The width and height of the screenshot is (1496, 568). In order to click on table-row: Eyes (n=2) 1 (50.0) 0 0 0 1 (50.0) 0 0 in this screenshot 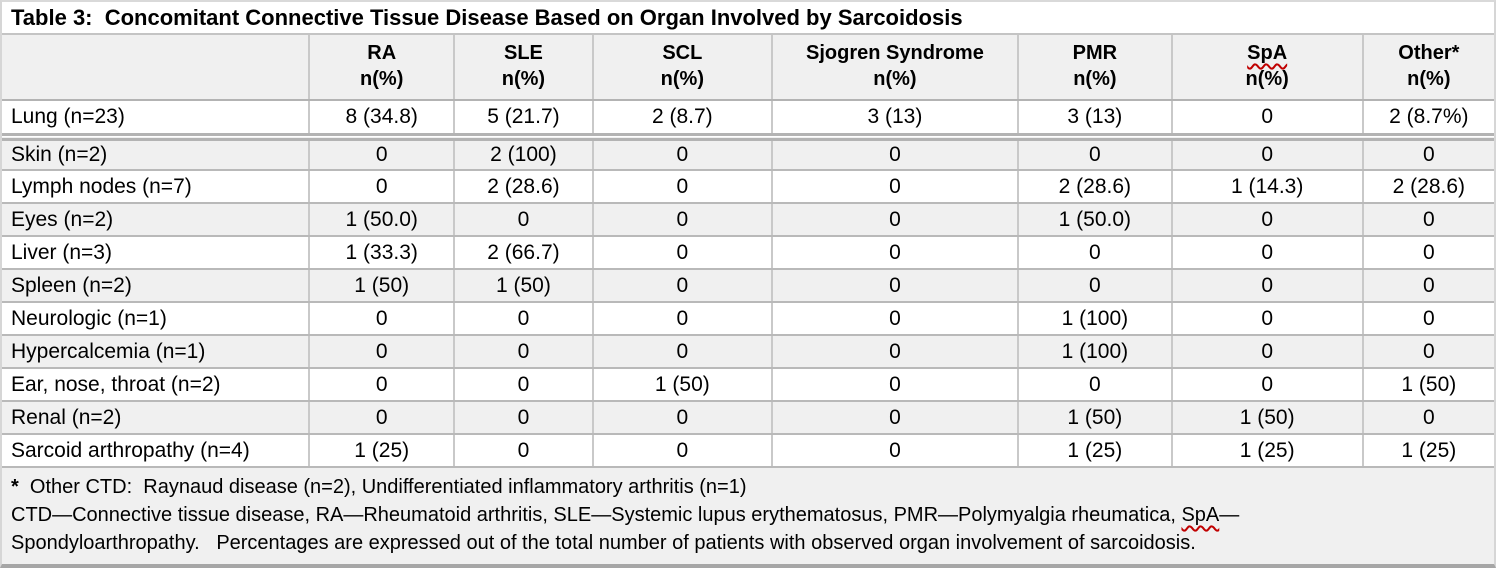, I will do `click(748, 220)`.